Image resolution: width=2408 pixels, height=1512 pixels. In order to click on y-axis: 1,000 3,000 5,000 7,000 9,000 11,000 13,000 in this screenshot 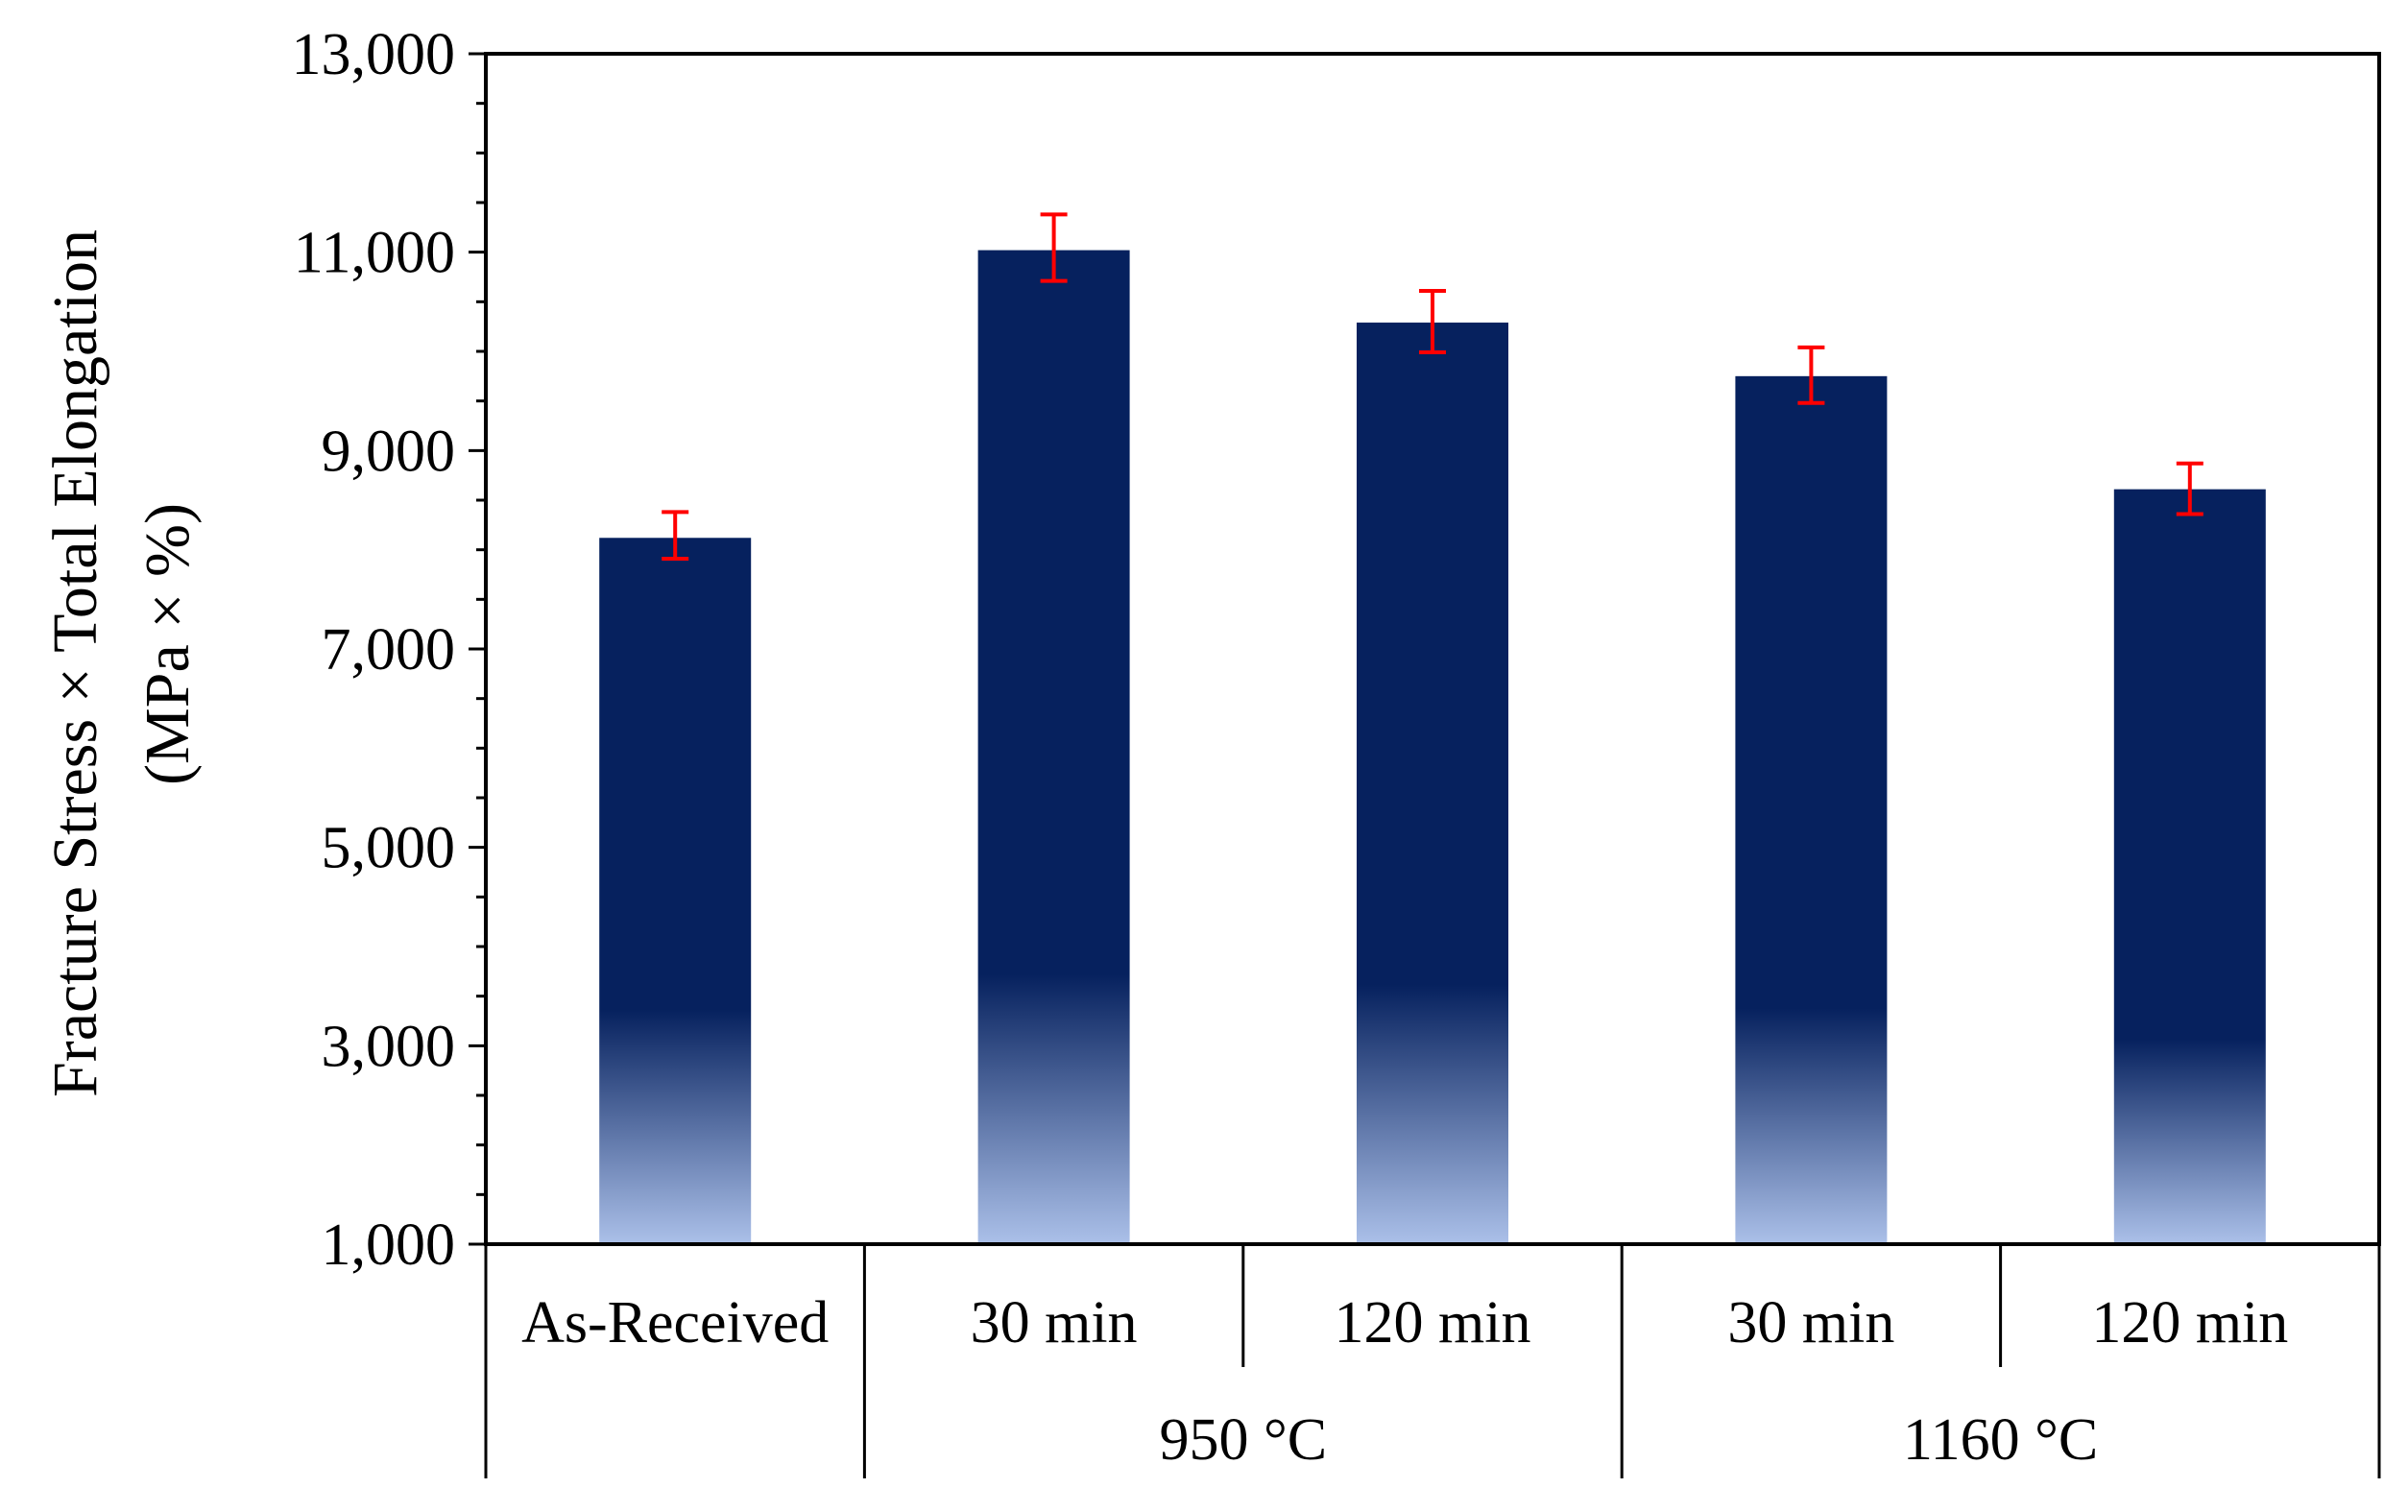, I will do `click(389, 650)`.